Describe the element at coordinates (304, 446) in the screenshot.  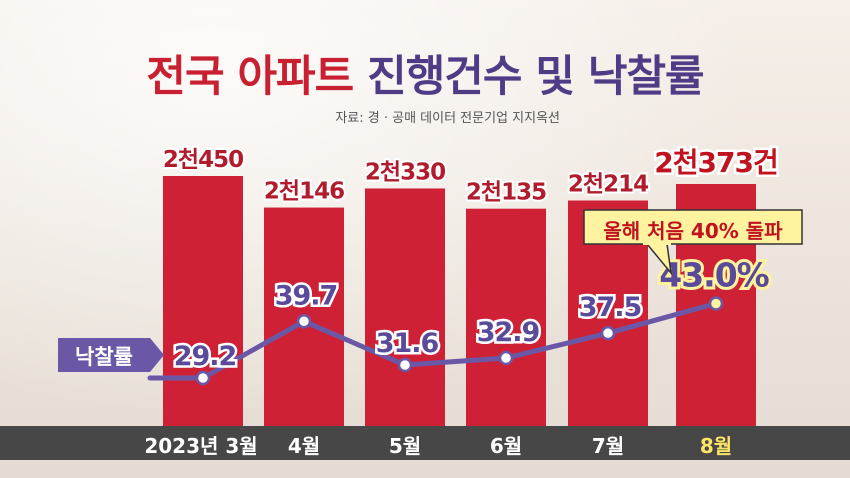
I see `x-tick-label: 4월` at that location.